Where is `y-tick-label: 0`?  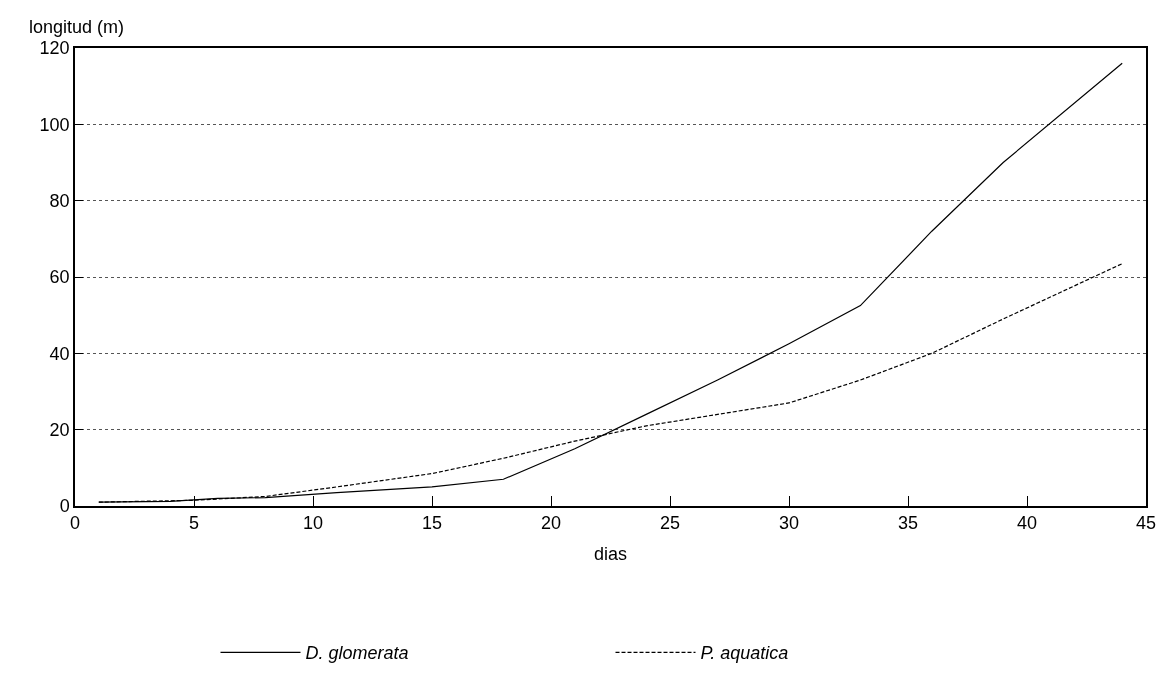
y-tick-label: 0 is located at coordinates (64, 506).